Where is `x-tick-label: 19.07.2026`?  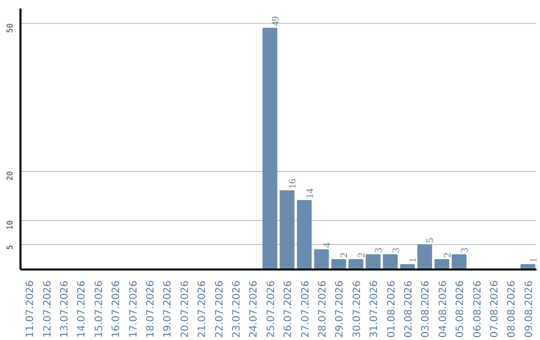
x-tick-label: 19.07.2026 is located at coordinates (168, 309).